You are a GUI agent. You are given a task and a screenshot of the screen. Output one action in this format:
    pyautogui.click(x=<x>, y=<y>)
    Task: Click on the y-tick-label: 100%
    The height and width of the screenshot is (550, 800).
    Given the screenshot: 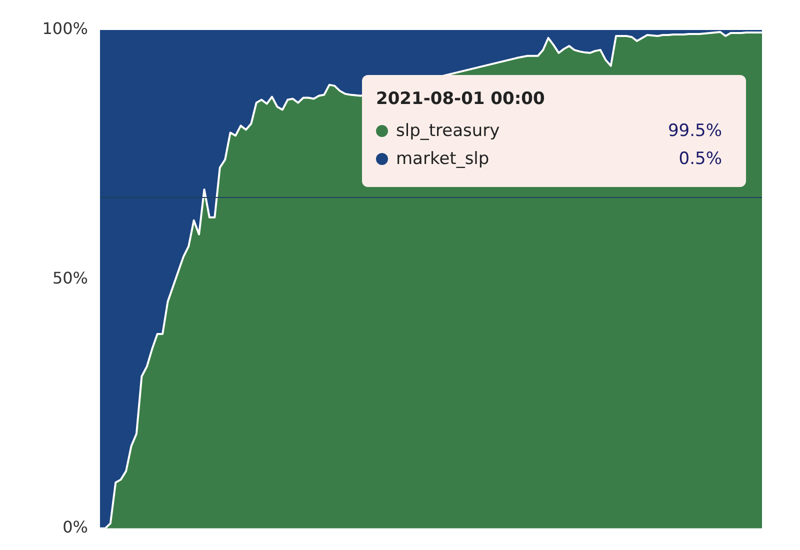 What is the action you would take?
    pyautogui.click(x=65, y=28)
    